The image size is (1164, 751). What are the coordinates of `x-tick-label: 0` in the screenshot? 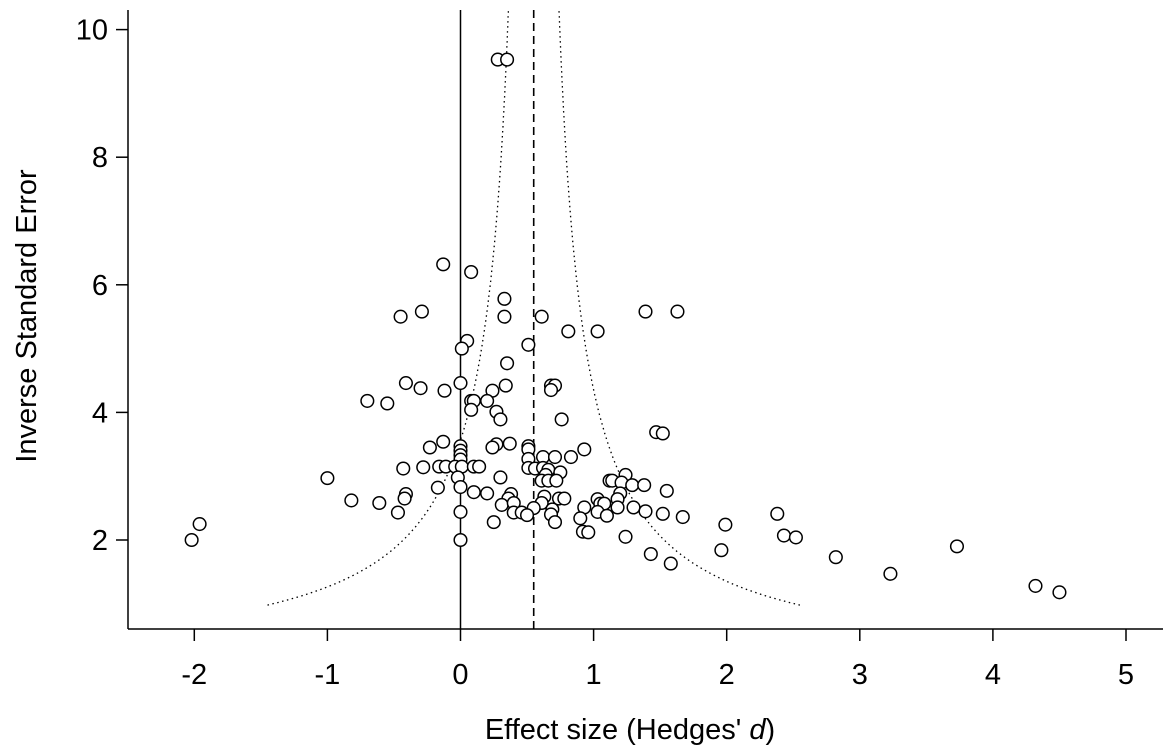 It's located at (460, 675).